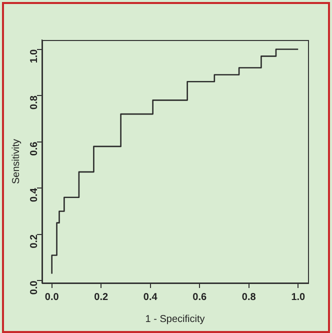 This screenshot has width=332, height=333. Describe the element at coordinates (52, 297) in the screenshot. I see `x-tick-label: 0.0` at that location.